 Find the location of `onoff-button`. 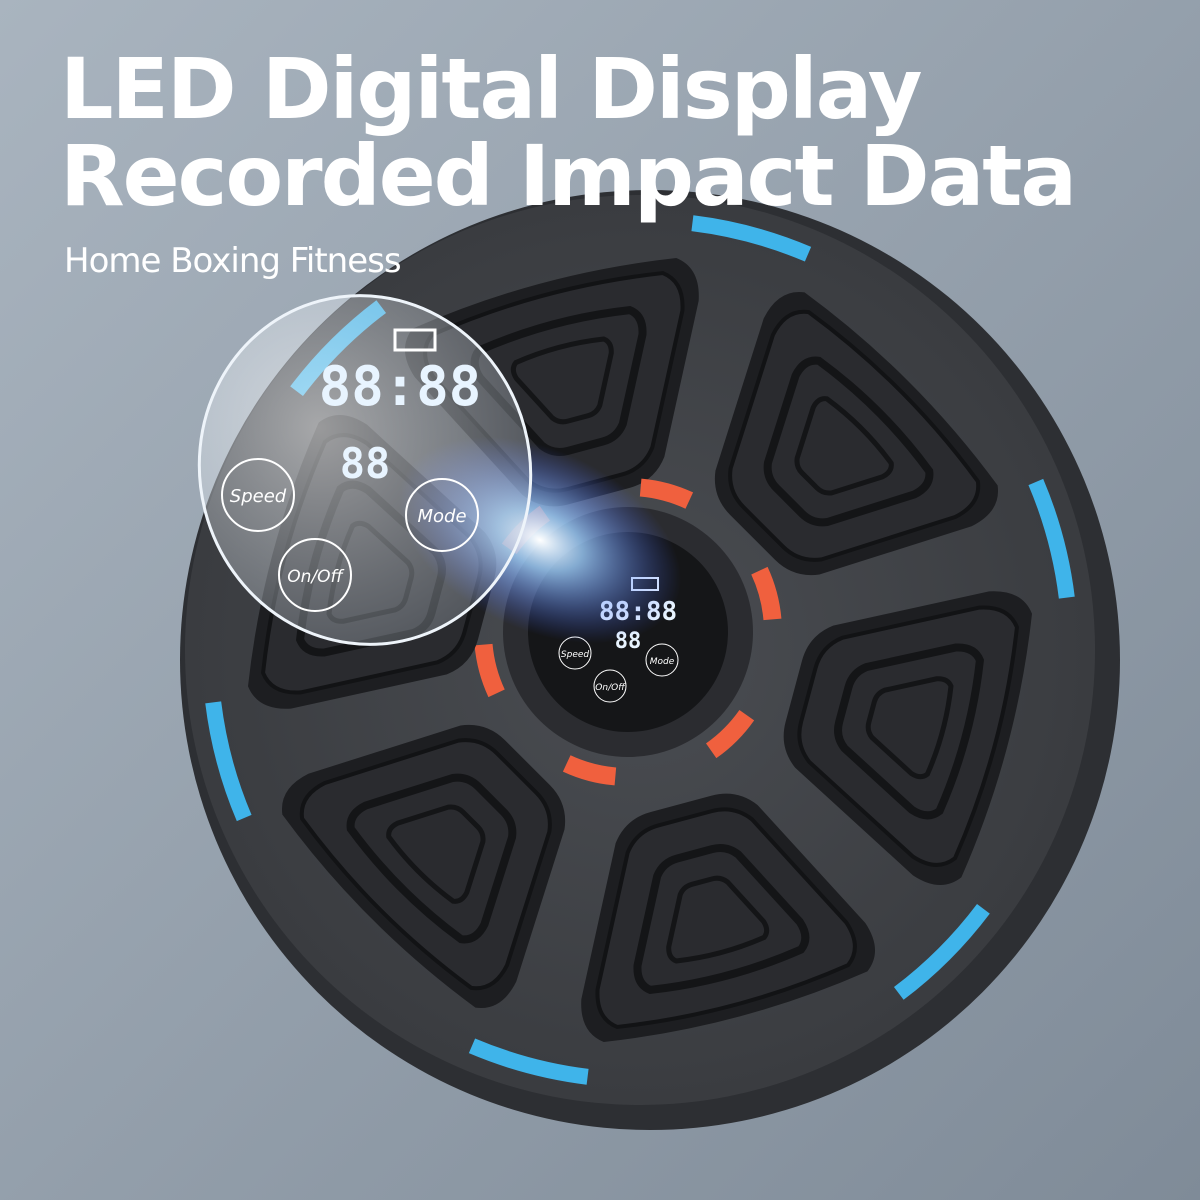

onoff-button is located at coordinates (610, 686).